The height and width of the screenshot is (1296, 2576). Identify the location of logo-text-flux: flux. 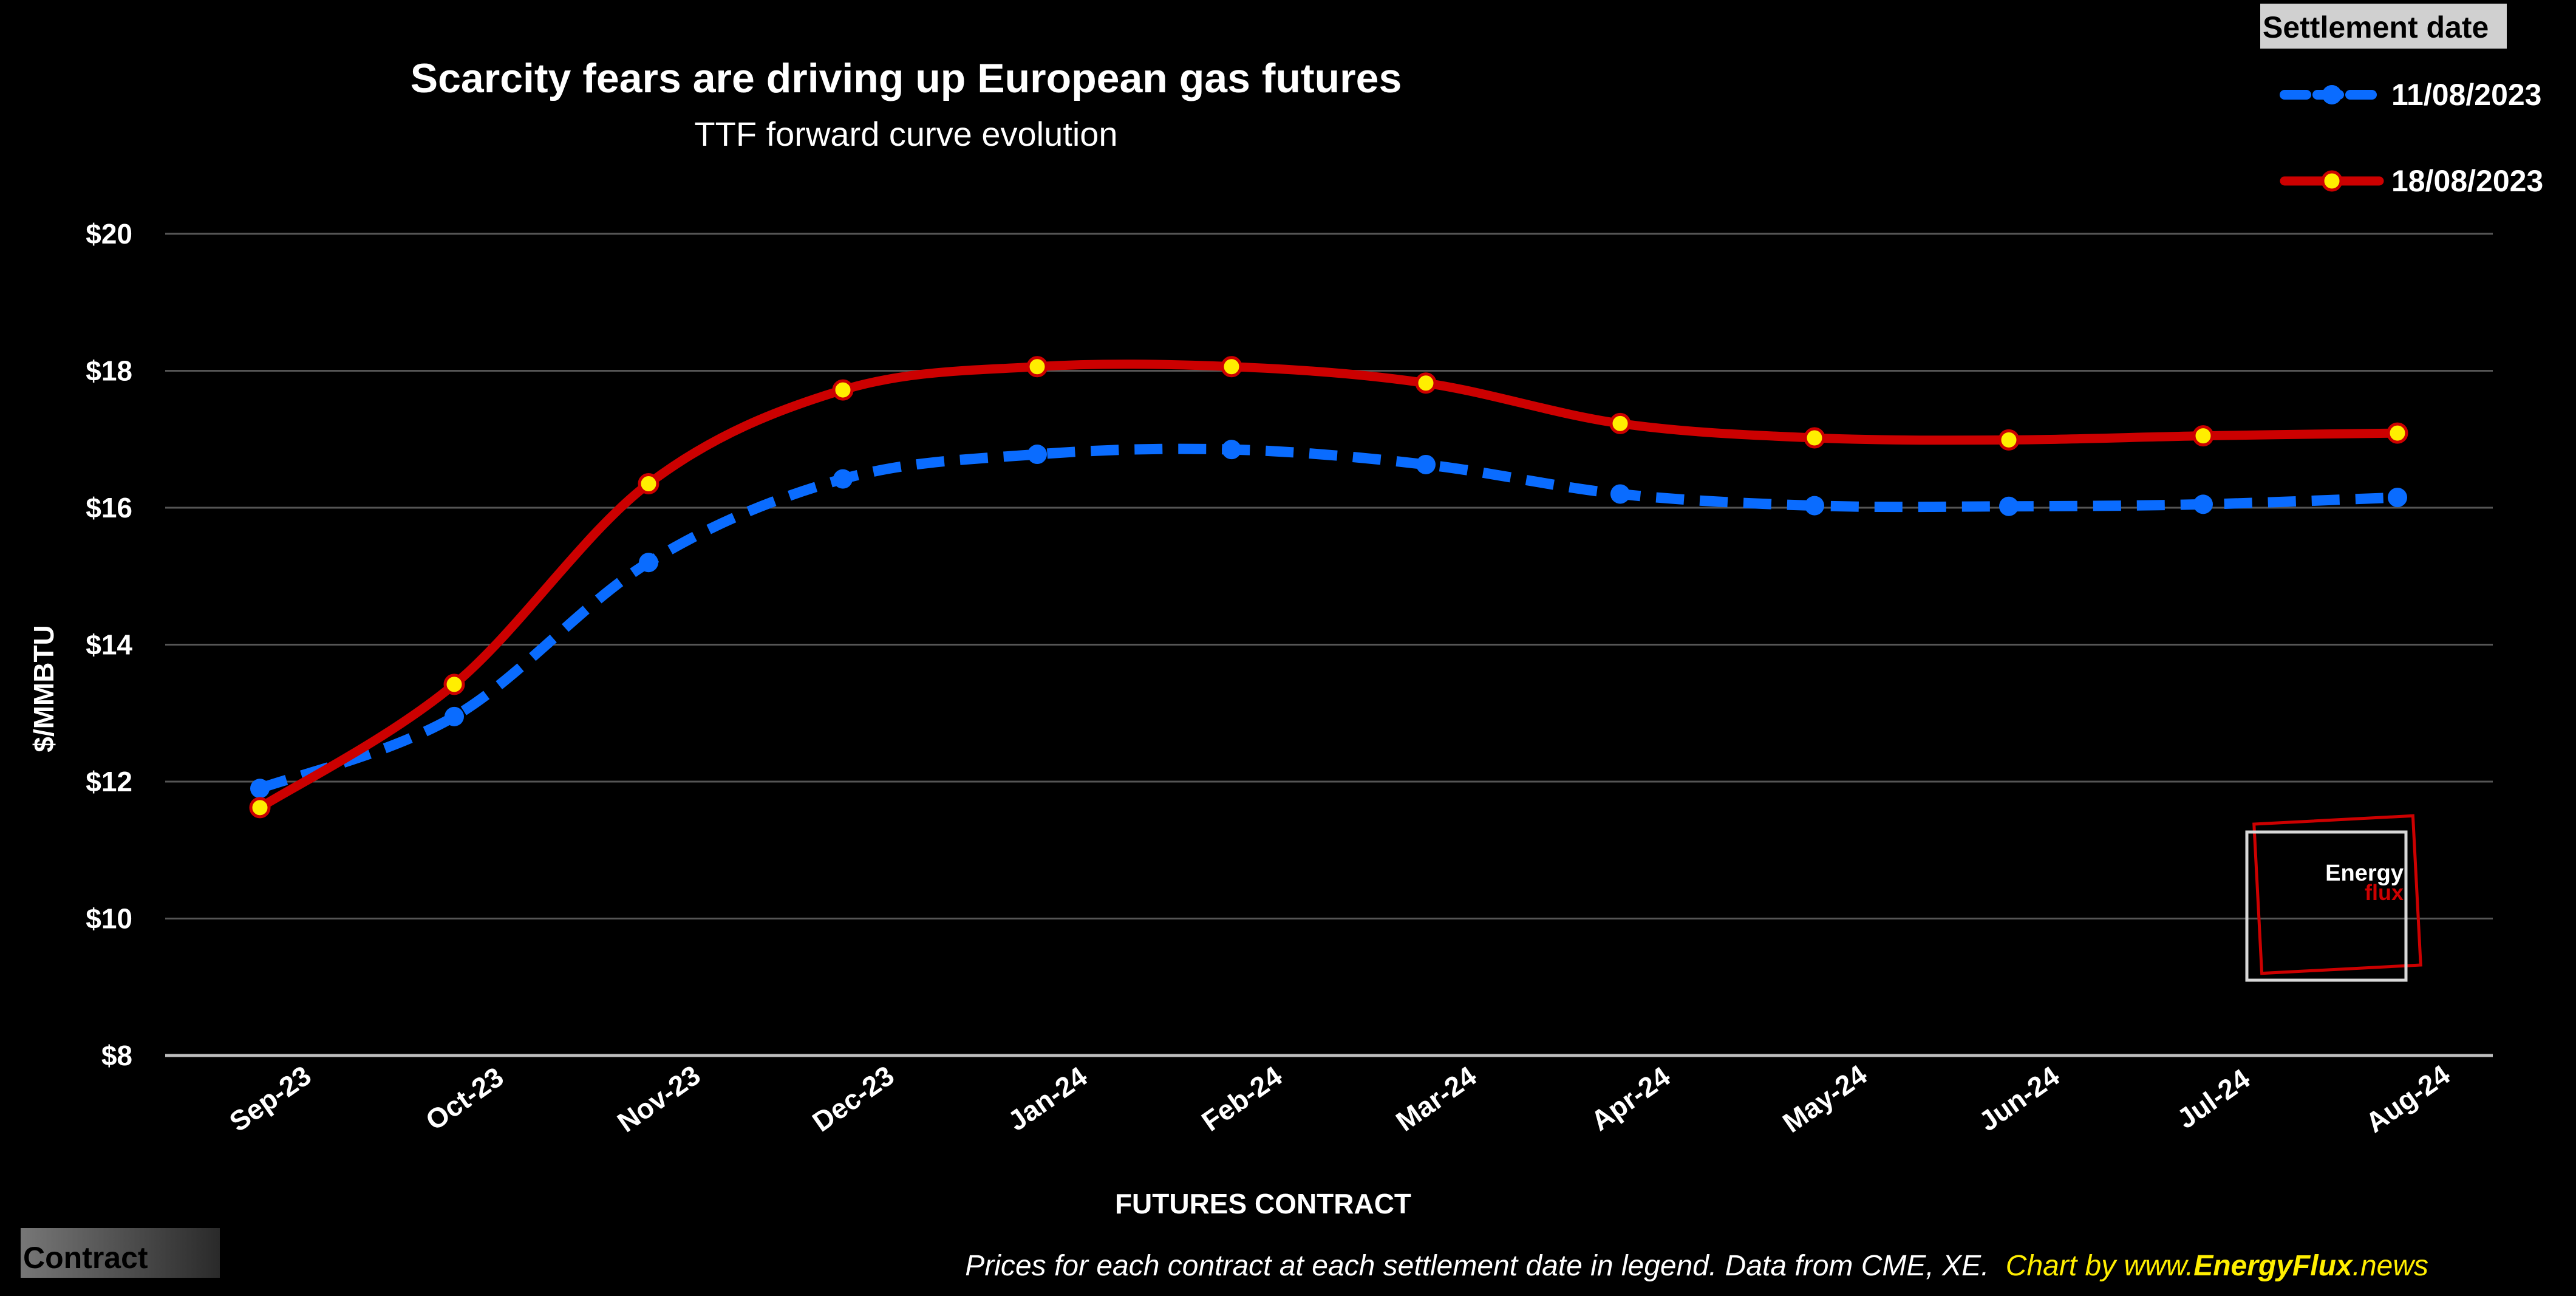
(2385, 892).